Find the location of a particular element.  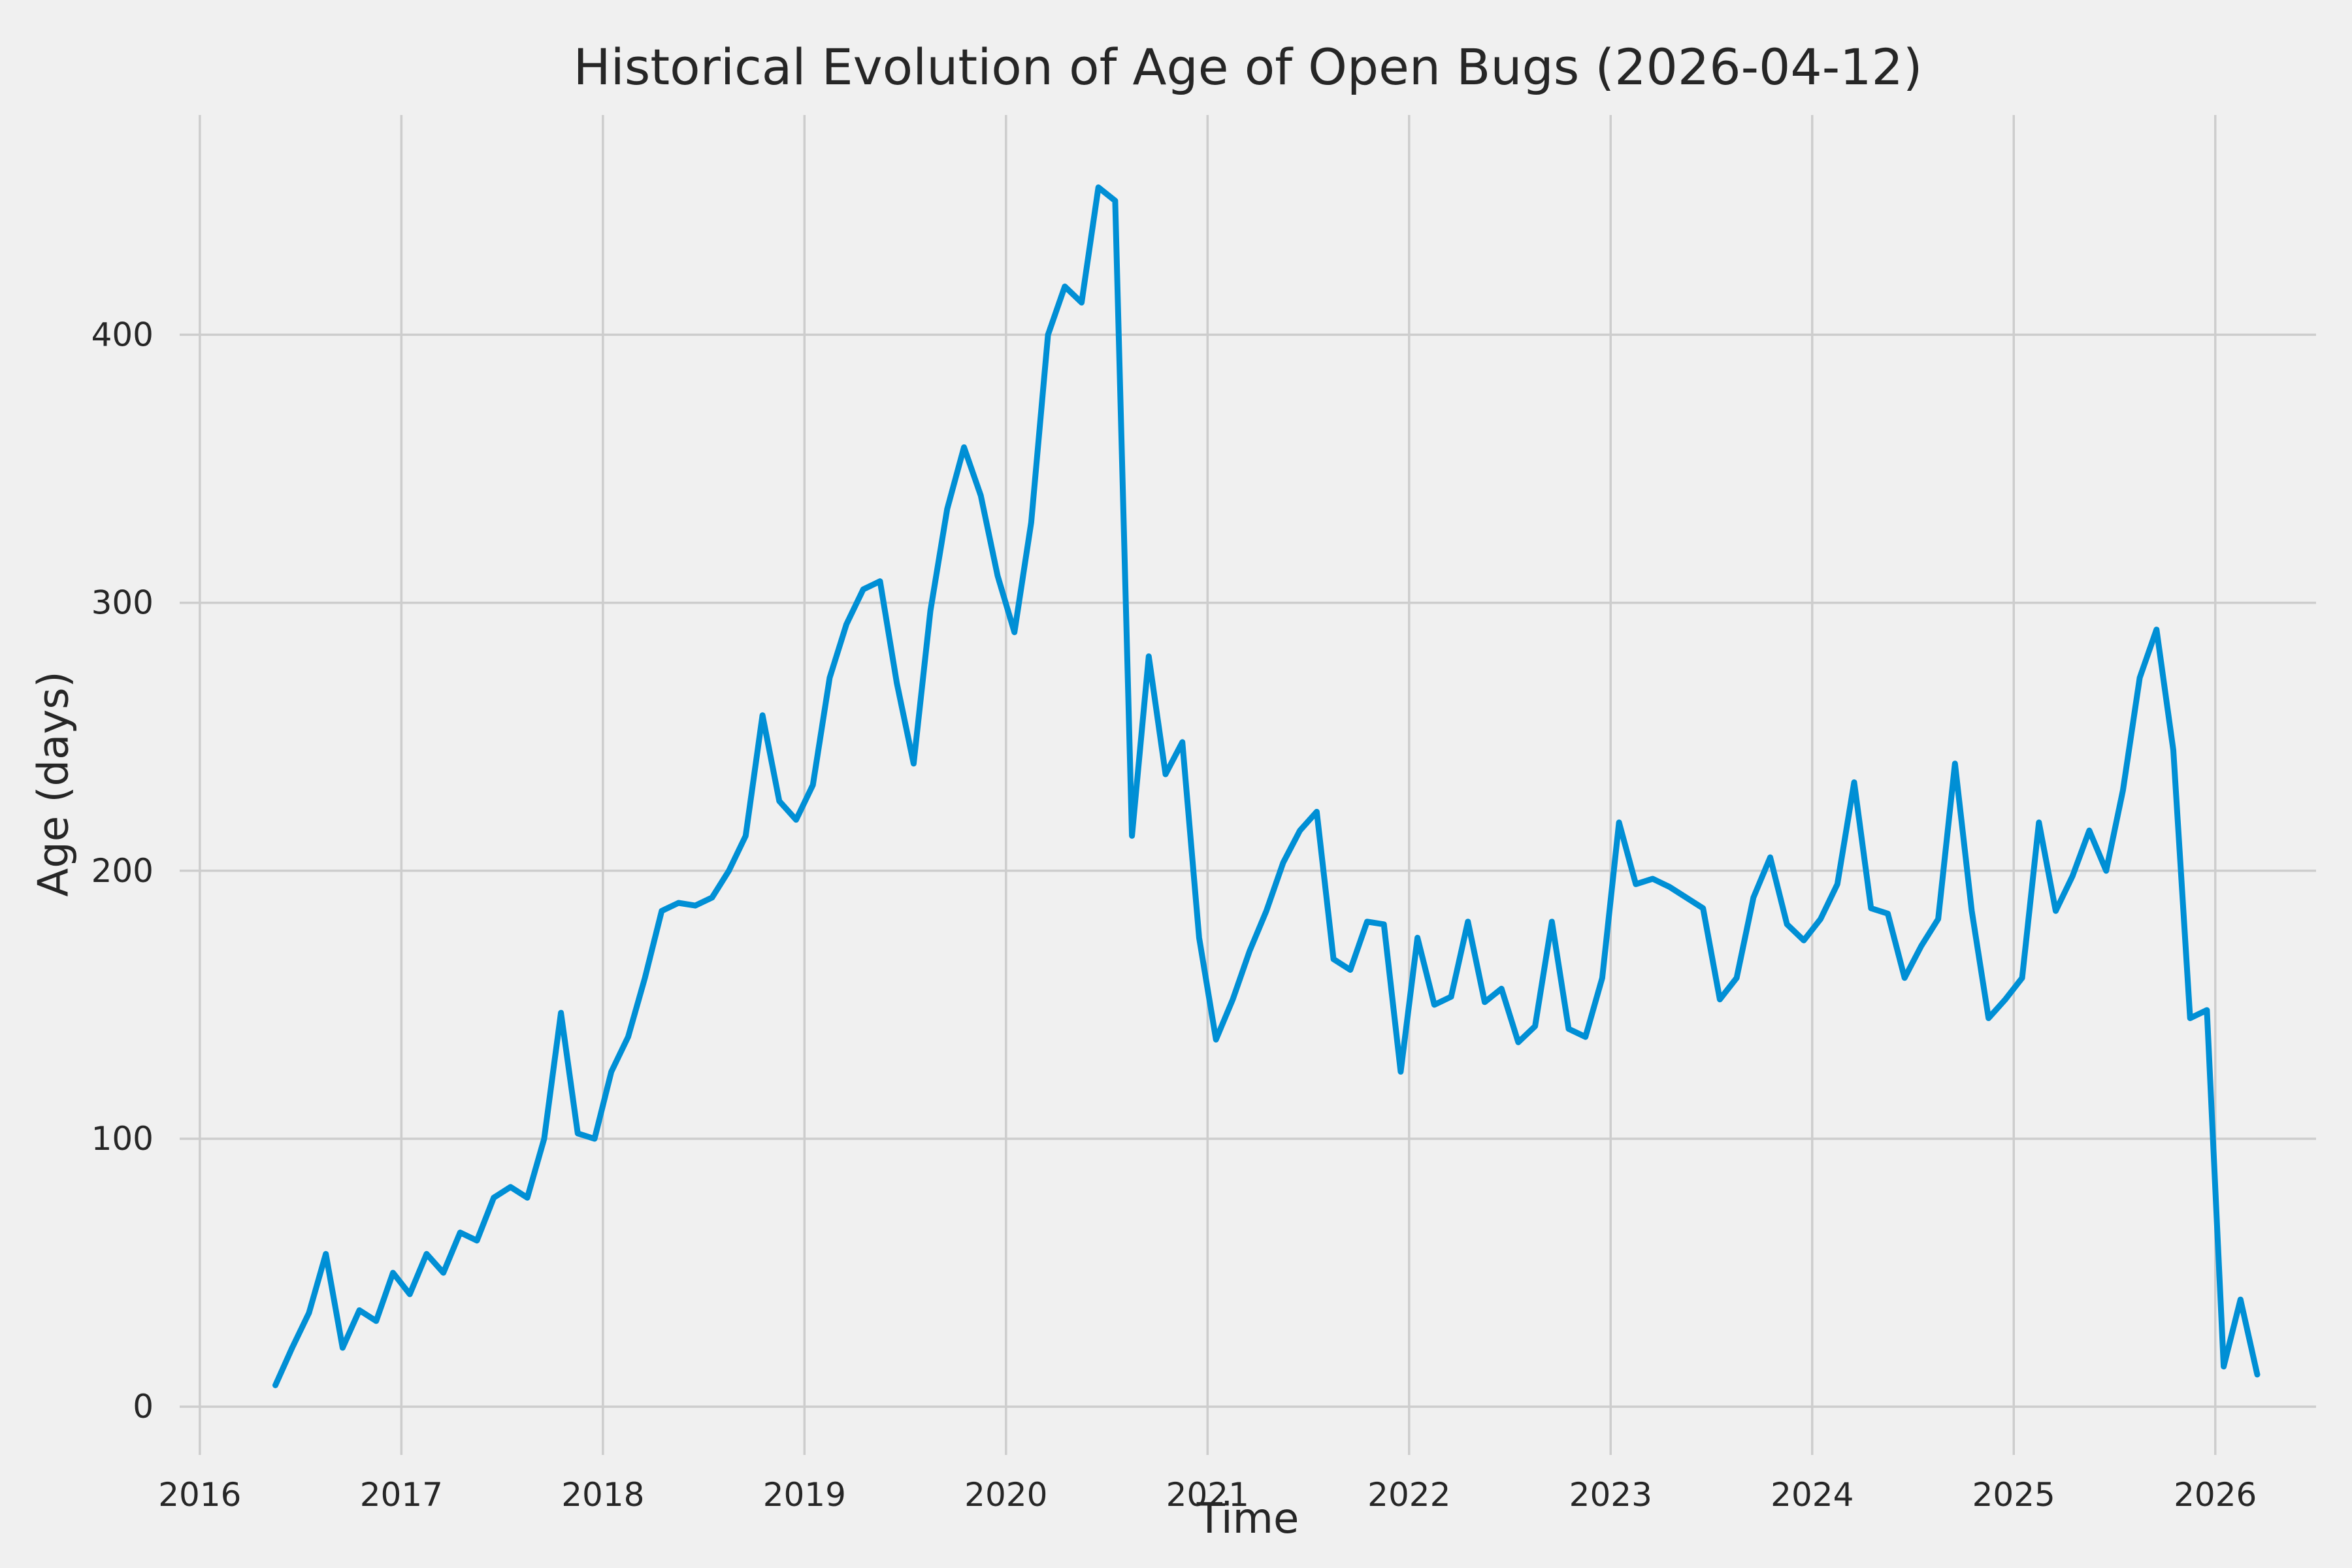

y-tick-label: 0 is located at coordinates (143, 1407).